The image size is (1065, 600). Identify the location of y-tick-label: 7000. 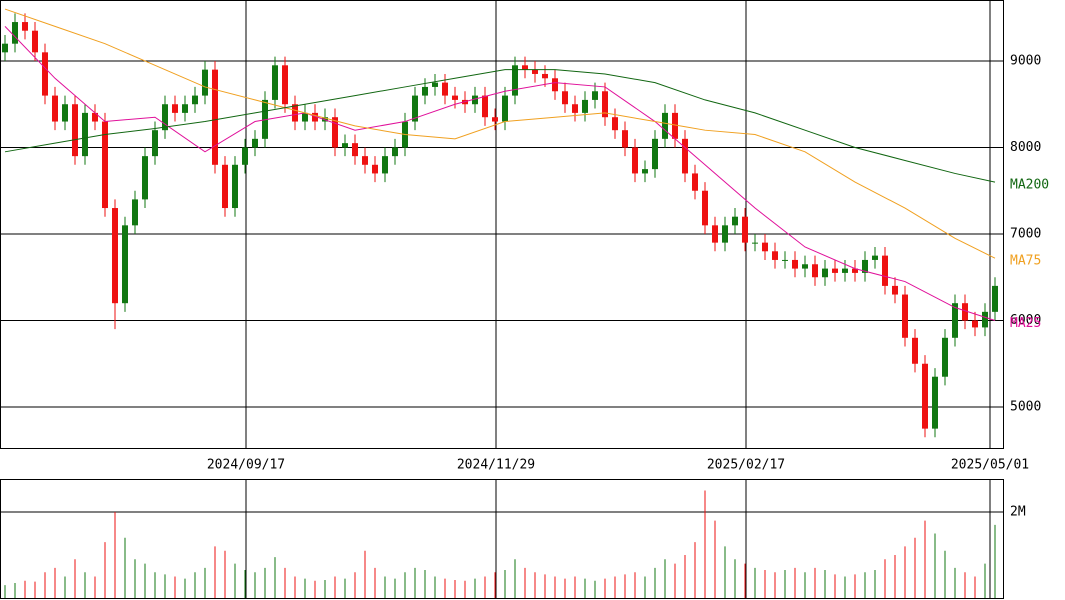
(1025, 233).